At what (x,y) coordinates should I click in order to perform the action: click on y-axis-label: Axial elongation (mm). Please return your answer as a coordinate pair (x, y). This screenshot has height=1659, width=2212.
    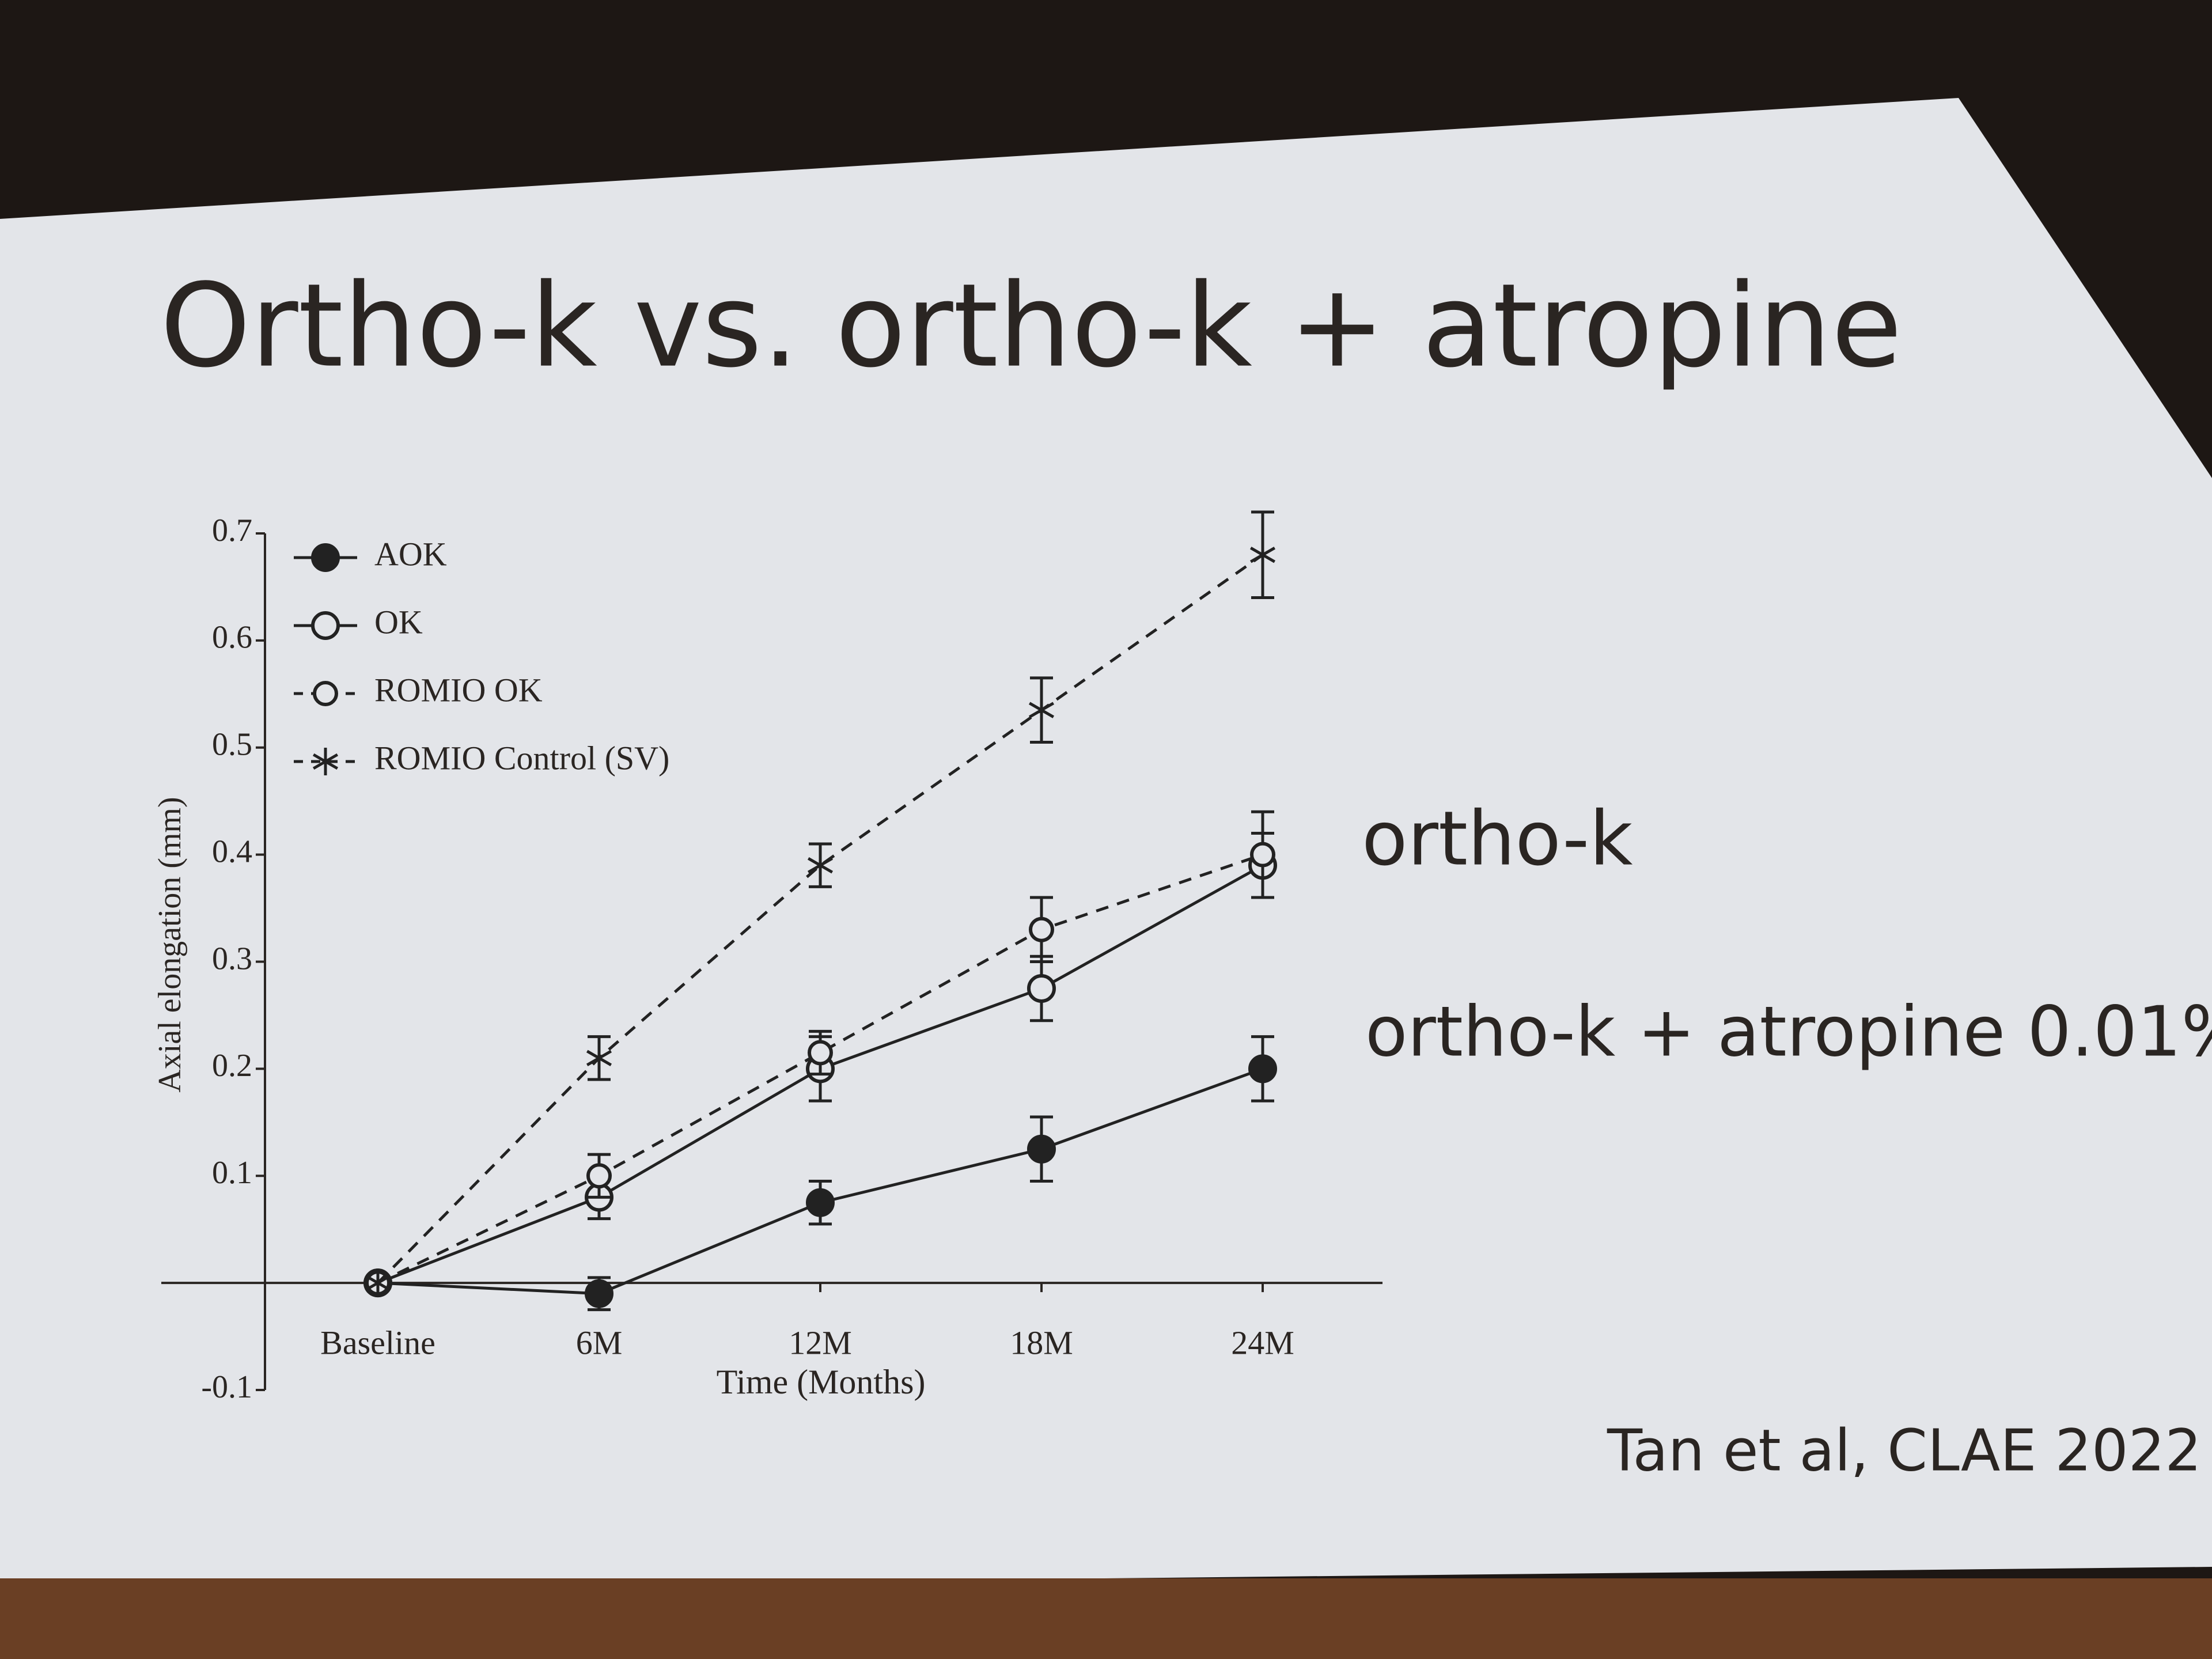
    Looking at the image, I should click on (170, 944).